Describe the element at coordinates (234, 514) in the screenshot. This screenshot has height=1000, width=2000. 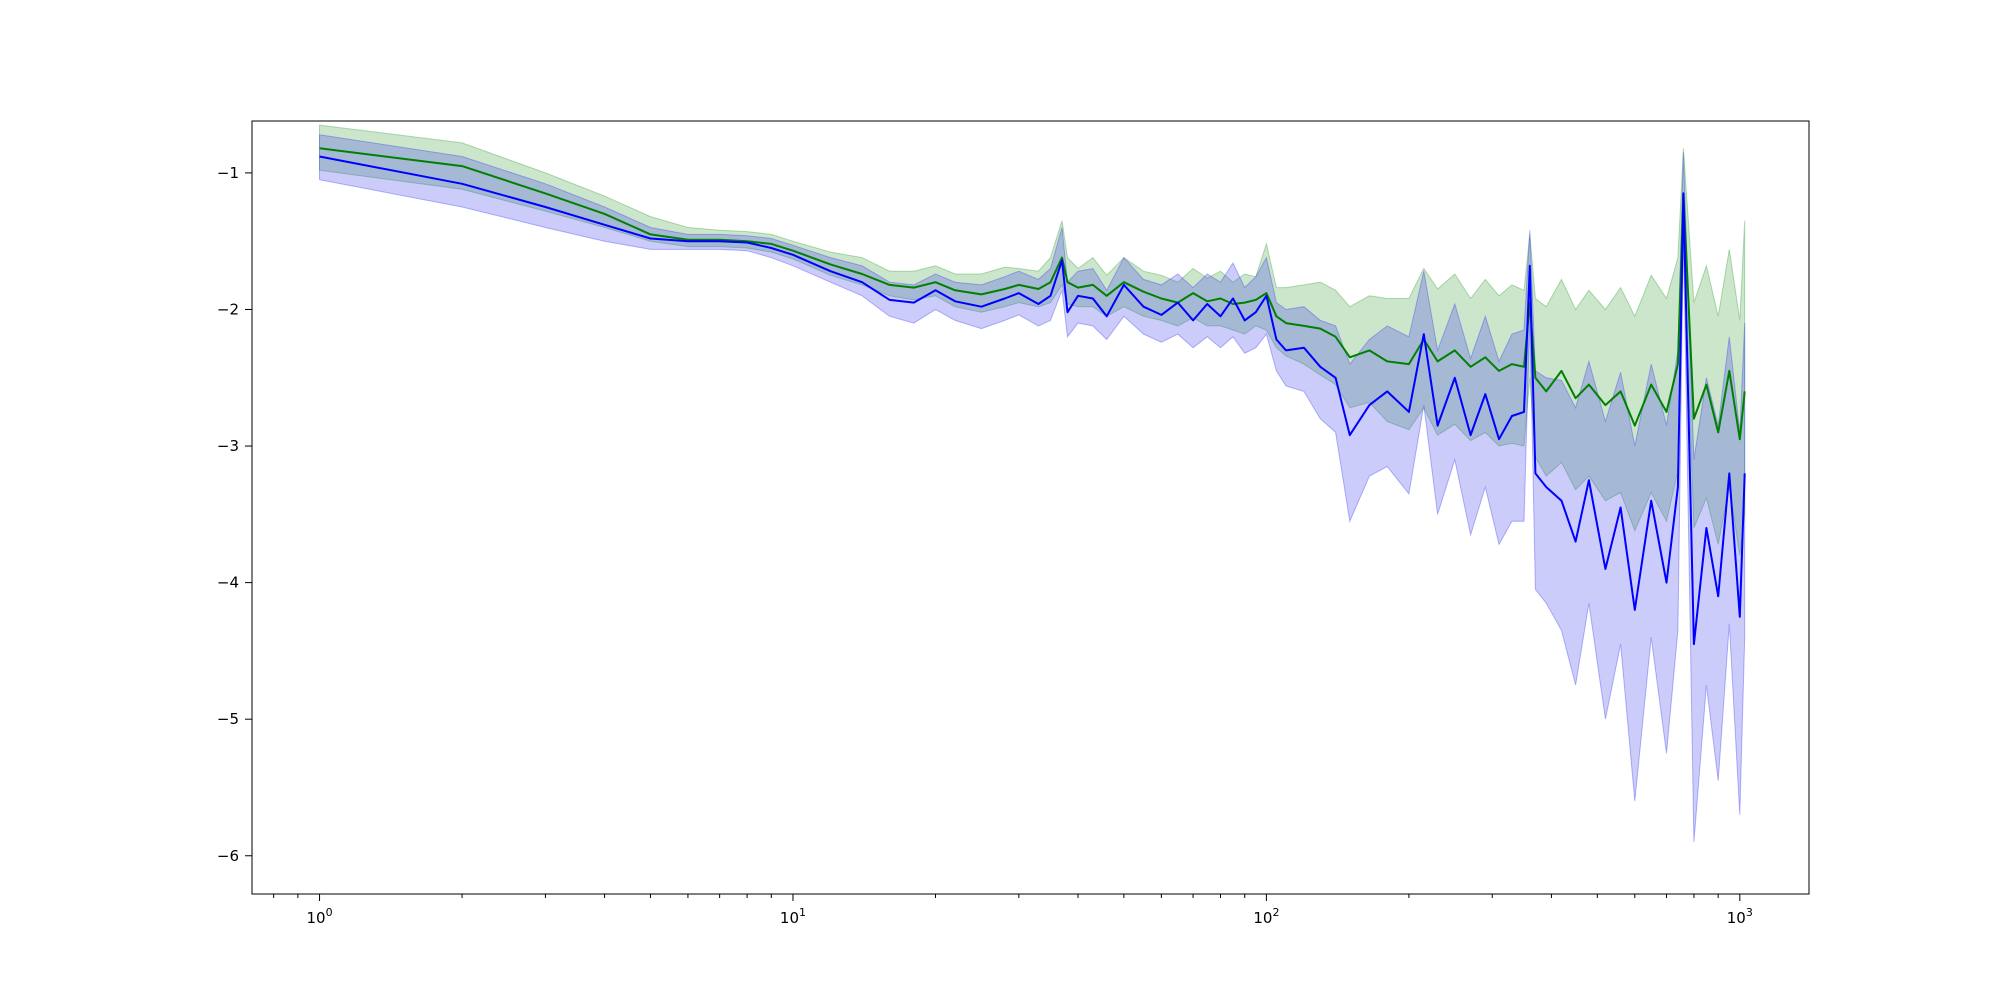
I see `y-axis: −1 −2 −3 −4 −5 −6` at that location.